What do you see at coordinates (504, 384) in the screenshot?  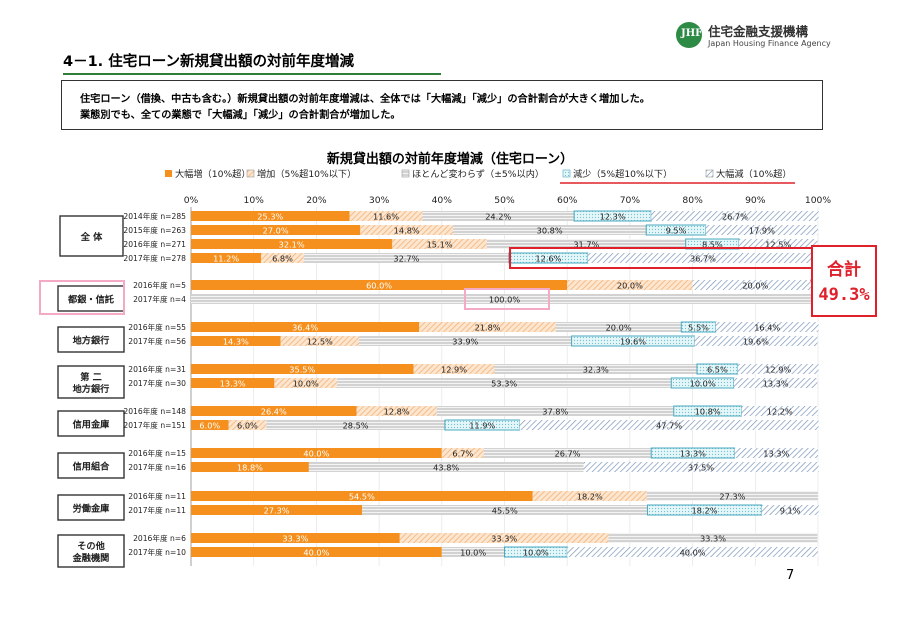 I see `data-label: 53.3%` at bounding box center [504, 384].